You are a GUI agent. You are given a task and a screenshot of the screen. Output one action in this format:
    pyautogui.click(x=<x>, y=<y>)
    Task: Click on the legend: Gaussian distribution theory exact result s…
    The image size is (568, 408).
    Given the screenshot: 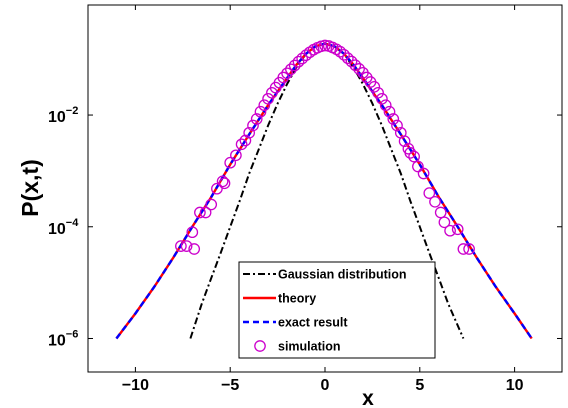 What is the action you would take?
    pyautogui.click(x=337, y=310)
    